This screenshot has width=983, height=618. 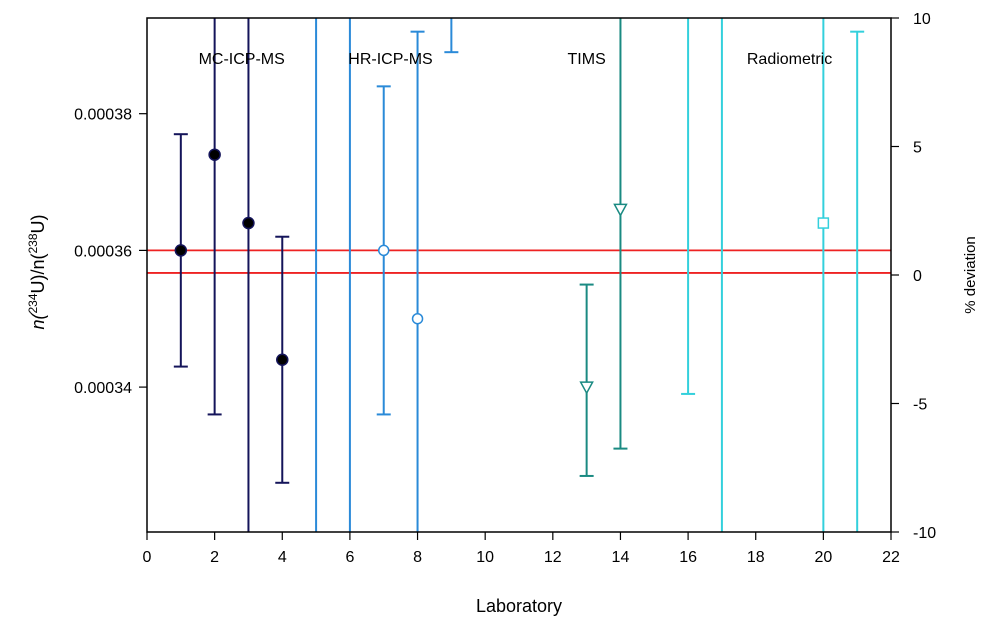 What do you see at coordinates (970, 275) in the screenshot?
I see `y2-axis-title: % deviation` at bounding box center [970, 275].